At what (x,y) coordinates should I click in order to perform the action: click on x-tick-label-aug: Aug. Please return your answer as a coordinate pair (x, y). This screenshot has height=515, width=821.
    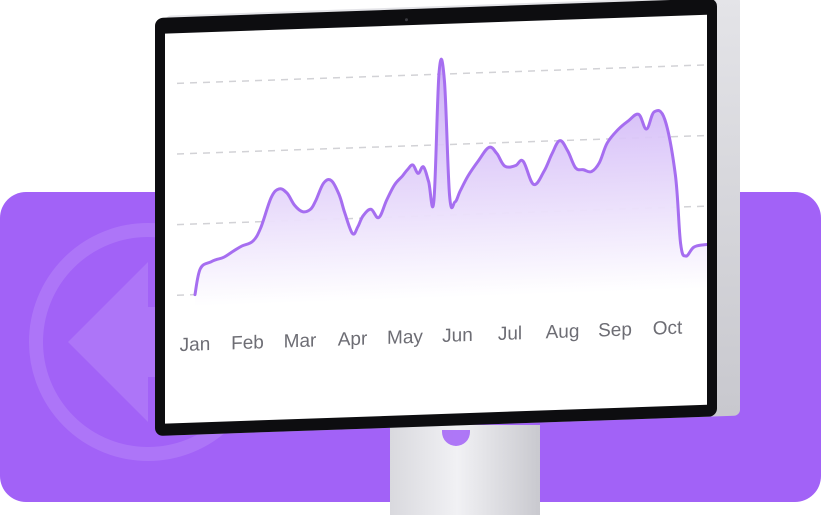
    Looking at the image, I should click on (563, 332).